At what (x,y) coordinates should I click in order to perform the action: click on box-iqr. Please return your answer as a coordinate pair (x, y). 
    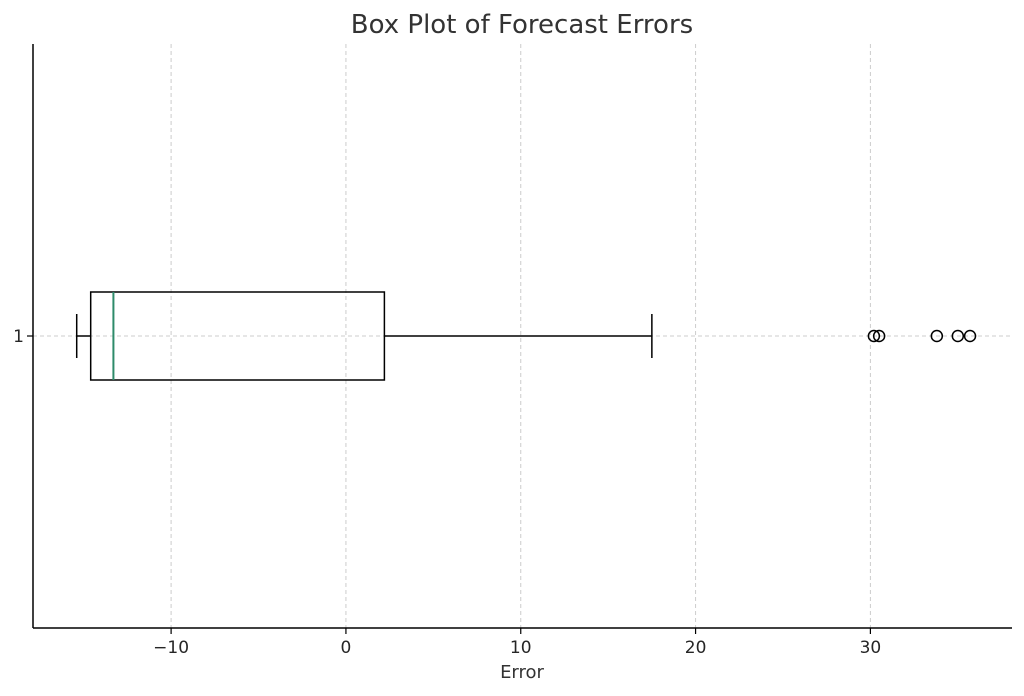
    Looking at the image, I should click on (237, 336).